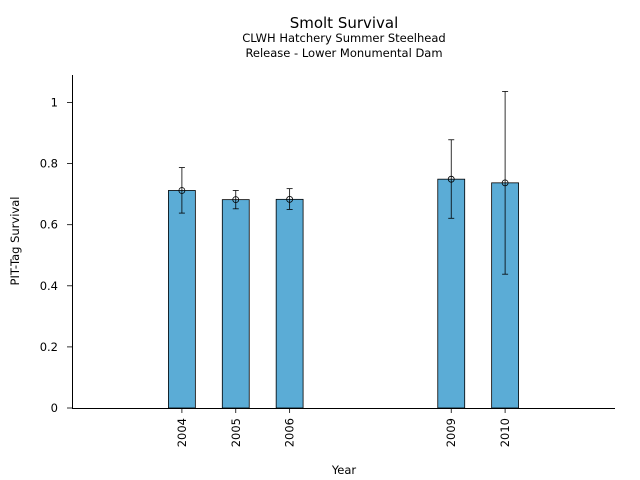  What do you see at coordinates (49, 286) in the screenshot?
I see `y-tick-label: 0.4` at bounding box center [49, 286].